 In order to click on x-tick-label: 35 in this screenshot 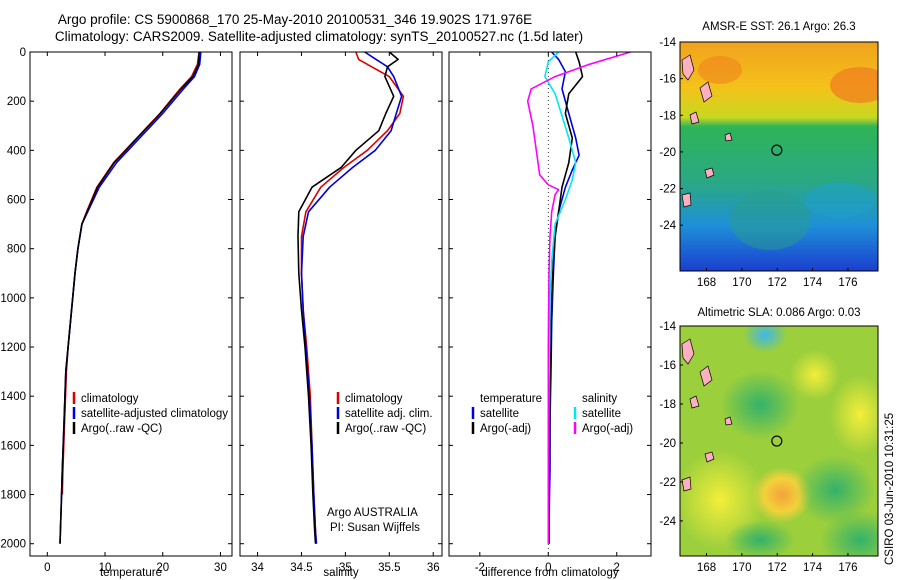, I will do `click(345, 568)`.